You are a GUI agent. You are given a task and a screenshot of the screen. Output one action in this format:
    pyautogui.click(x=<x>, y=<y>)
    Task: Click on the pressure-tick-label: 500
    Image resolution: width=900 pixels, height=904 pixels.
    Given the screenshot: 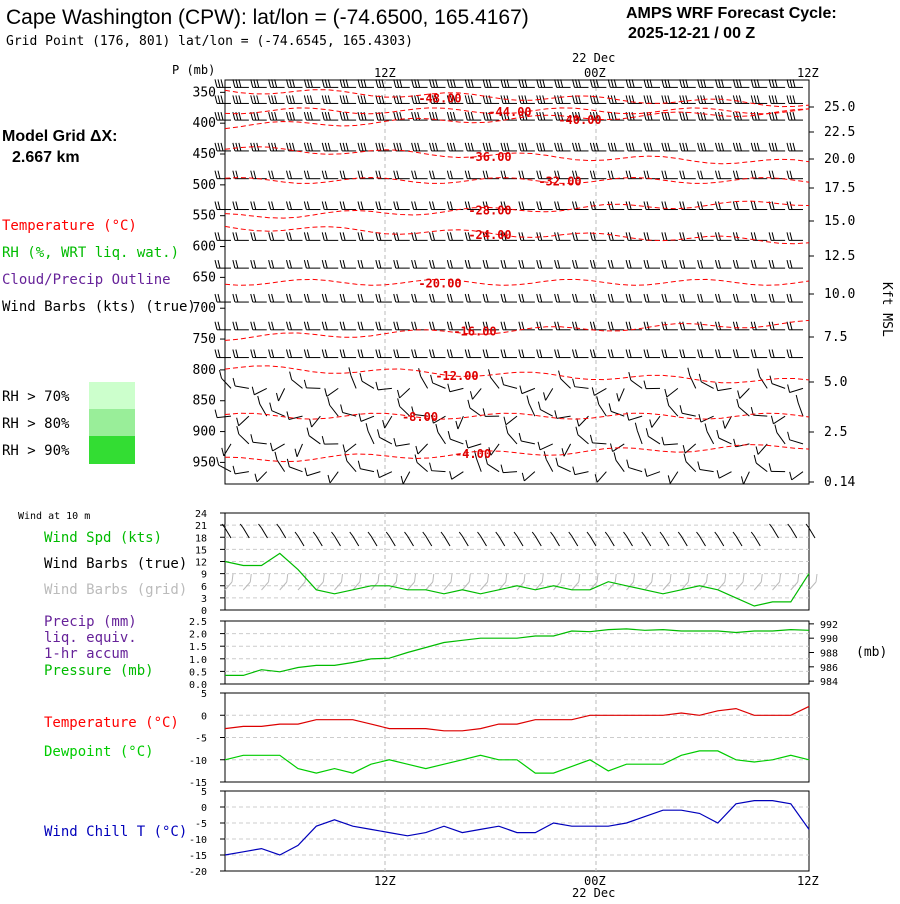 What is the action you would take?
    pyautogui.click(x=204, y=185)
    